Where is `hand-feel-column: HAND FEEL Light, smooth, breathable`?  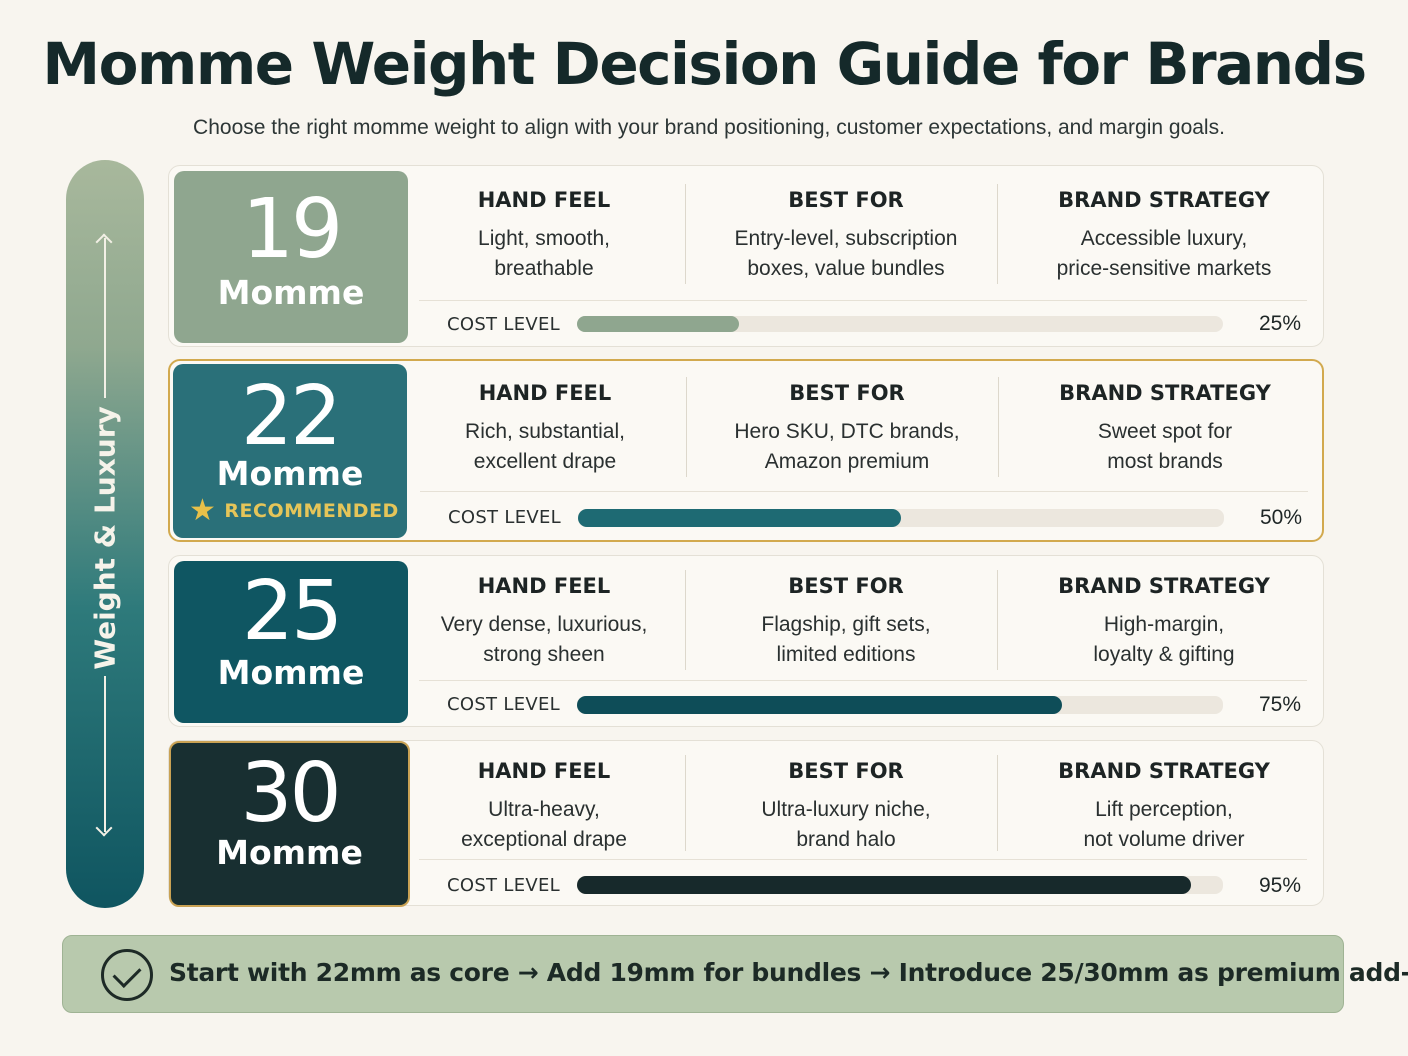
hand-feel-column: HAND FEEL Light, smooth, breathable is located at coordinates (544, 236).